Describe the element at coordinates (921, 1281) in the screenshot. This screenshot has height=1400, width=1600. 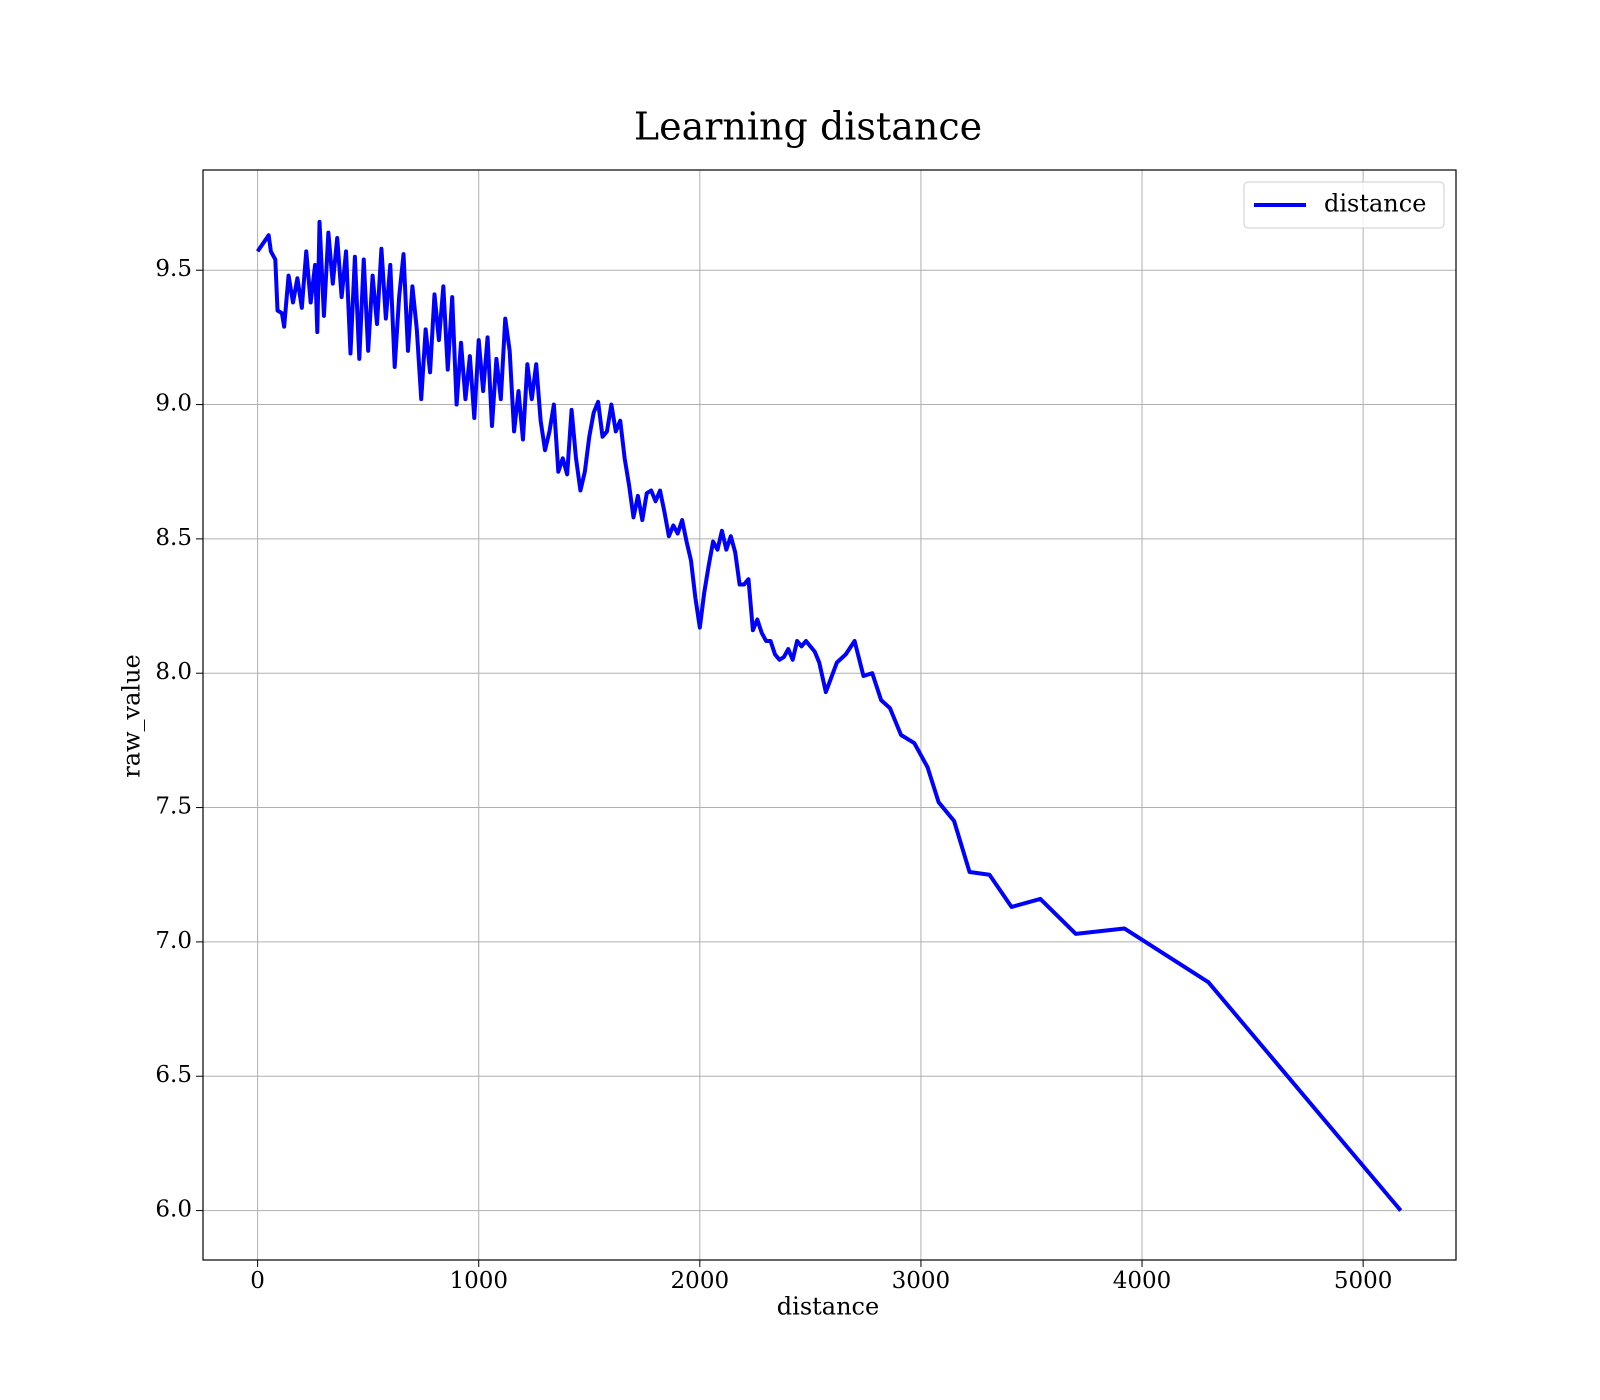
I see `x-tick-label: 3000` at that location.